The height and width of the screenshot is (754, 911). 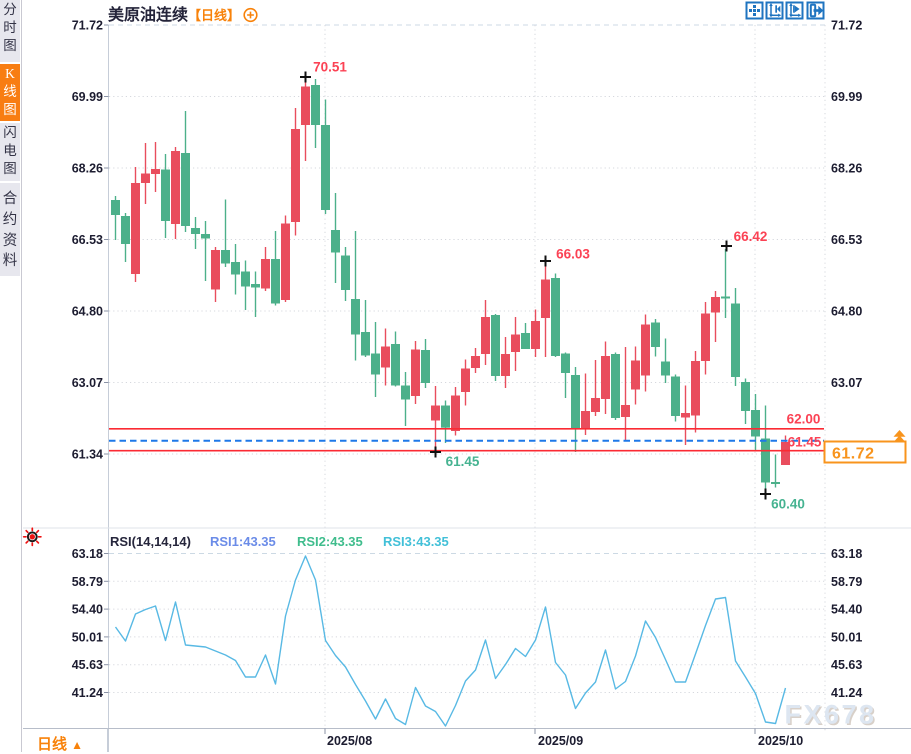 What do you see at coordinates (330, 67) in the screenshot?
I see `svg-text: 70.51` at bounding box center [330, 67].